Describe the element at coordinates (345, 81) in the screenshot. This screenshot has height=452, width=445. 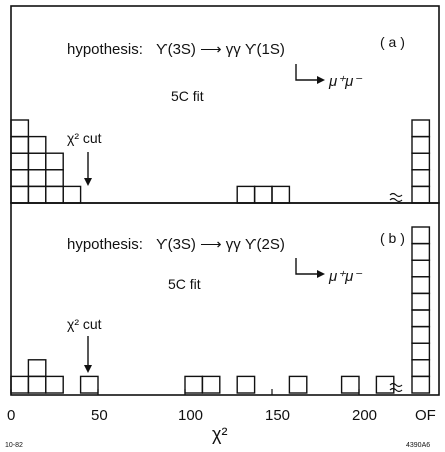
I see `panel-a-decay-products: μ⁺μ⁻` at that location.